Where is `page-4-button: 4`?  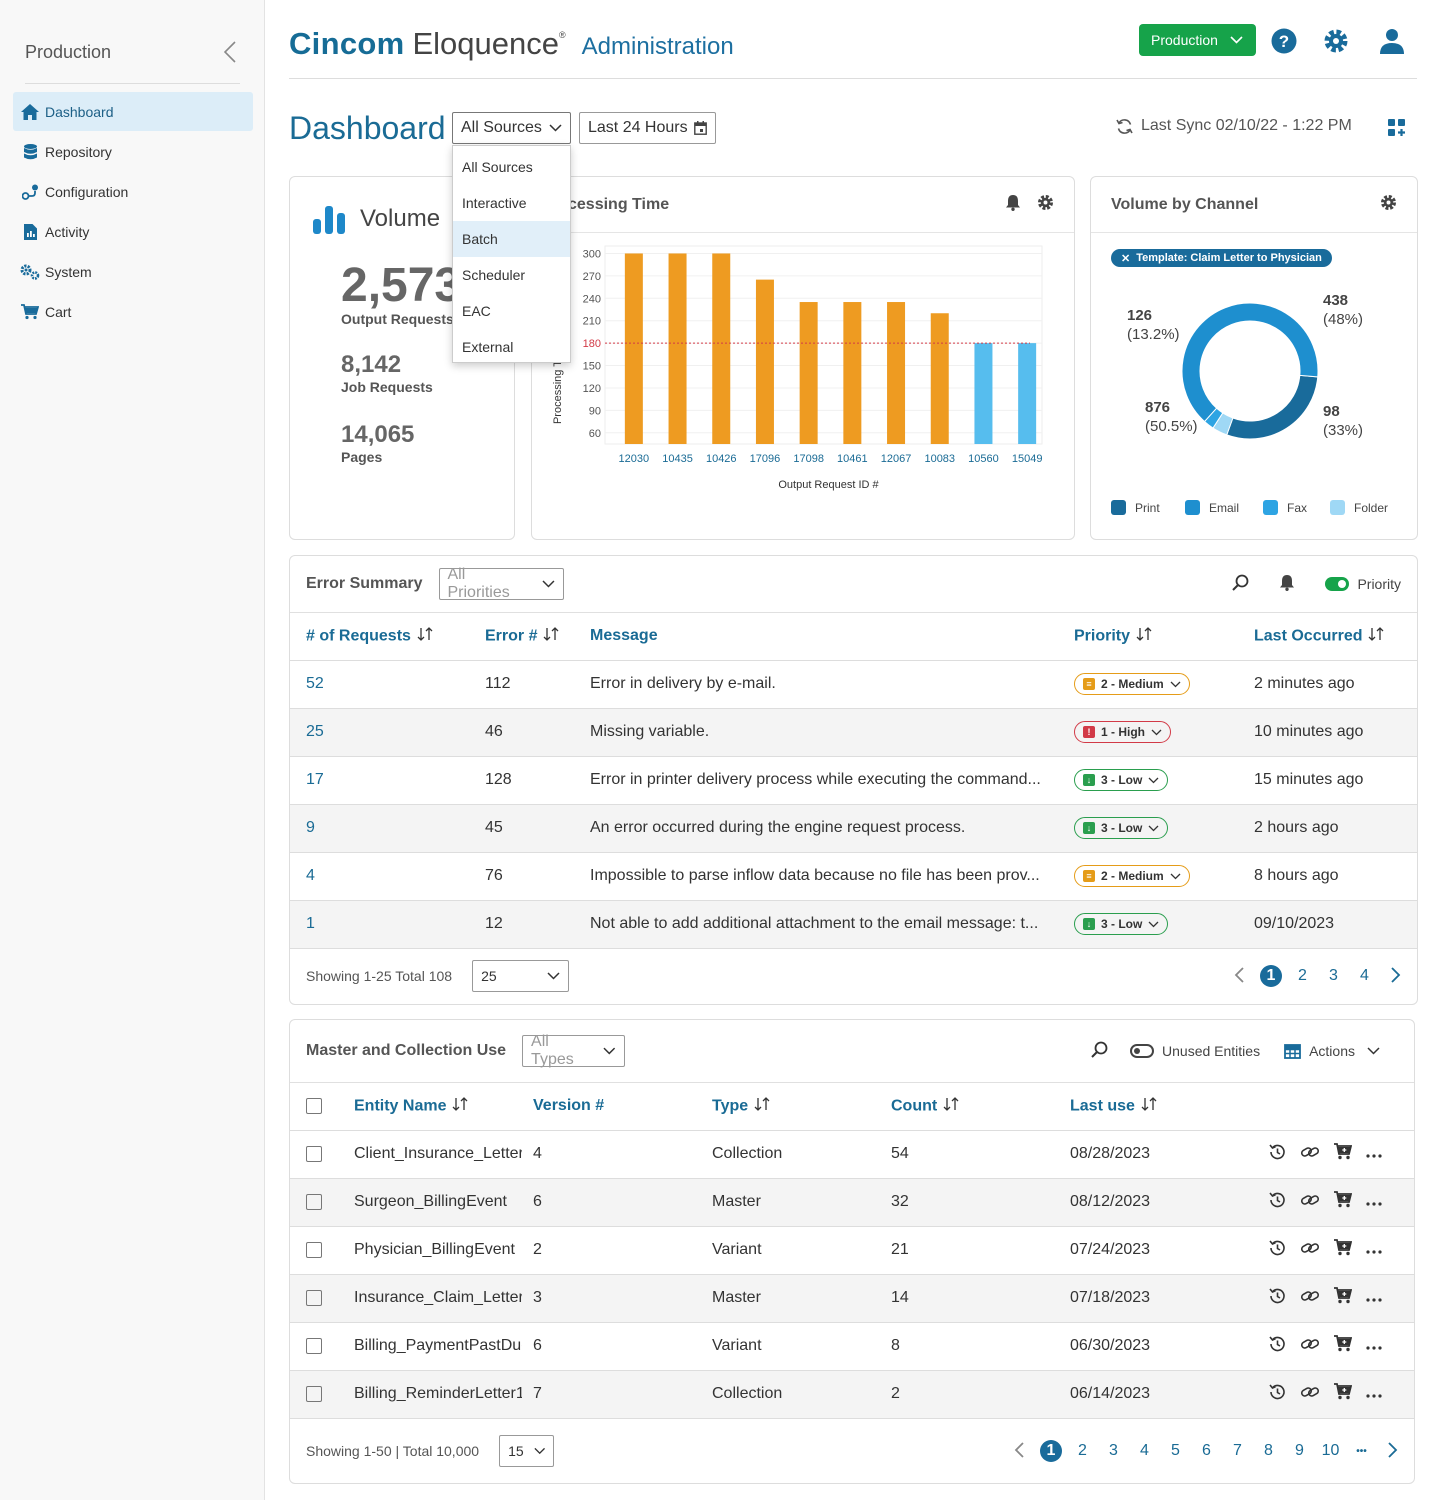 page-4-button: 4 is located at coordinates (1364, 975).